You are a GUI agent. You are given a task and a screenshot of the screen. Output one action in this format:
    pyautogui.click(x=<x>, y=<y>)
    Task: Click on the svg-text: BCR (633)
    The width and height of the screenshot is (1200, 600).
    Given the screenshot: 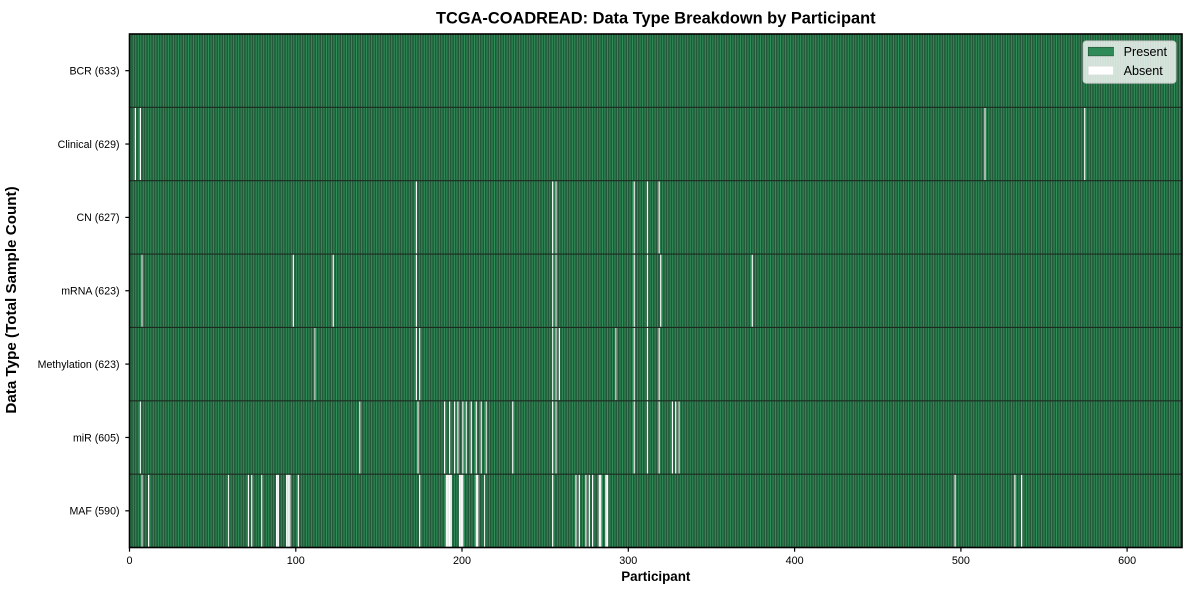 What is the action you would take?
    pyautogui.click(x=94, y=71)
    